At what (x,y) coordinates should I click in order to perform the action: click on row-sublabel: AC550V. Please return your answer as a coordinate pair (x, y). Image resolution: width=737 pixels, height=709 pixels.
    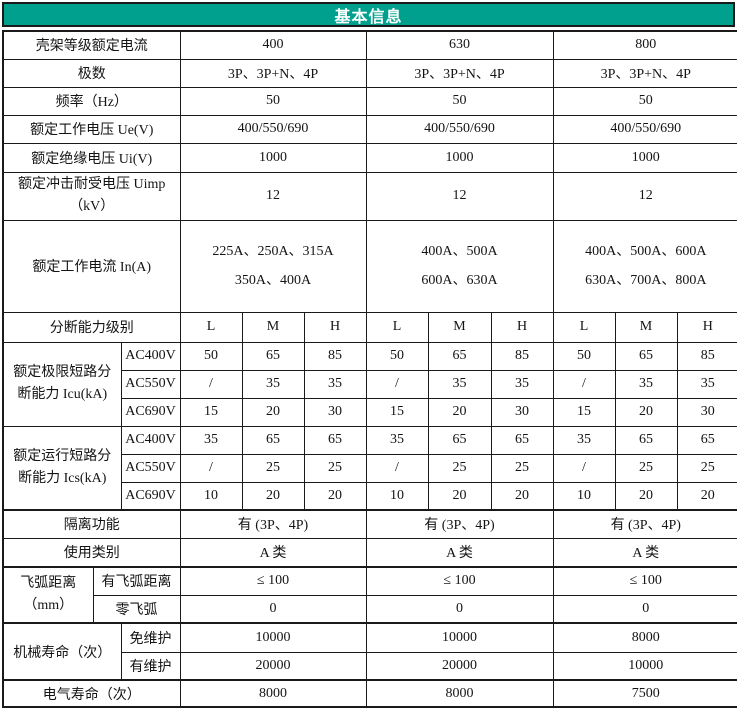
    Looking at the image, I should click on (150, 468).